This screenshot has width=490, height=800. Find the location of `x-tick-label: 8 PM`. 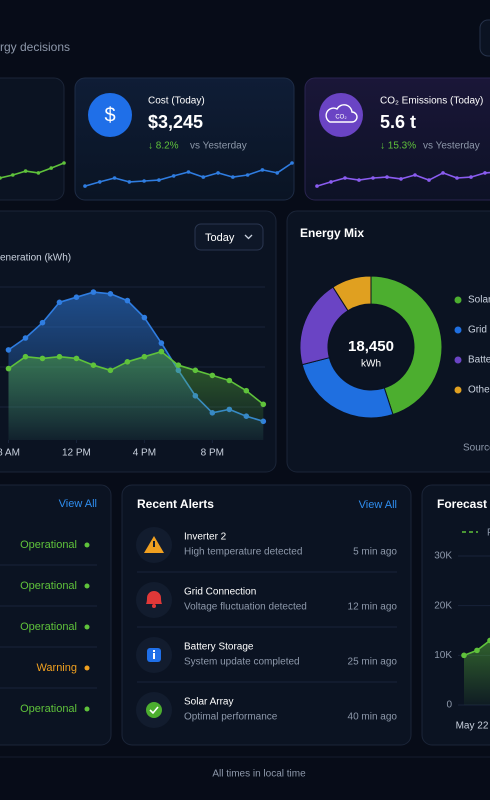

x-tick-label: 8 PM is located at coordinates (212, 453).